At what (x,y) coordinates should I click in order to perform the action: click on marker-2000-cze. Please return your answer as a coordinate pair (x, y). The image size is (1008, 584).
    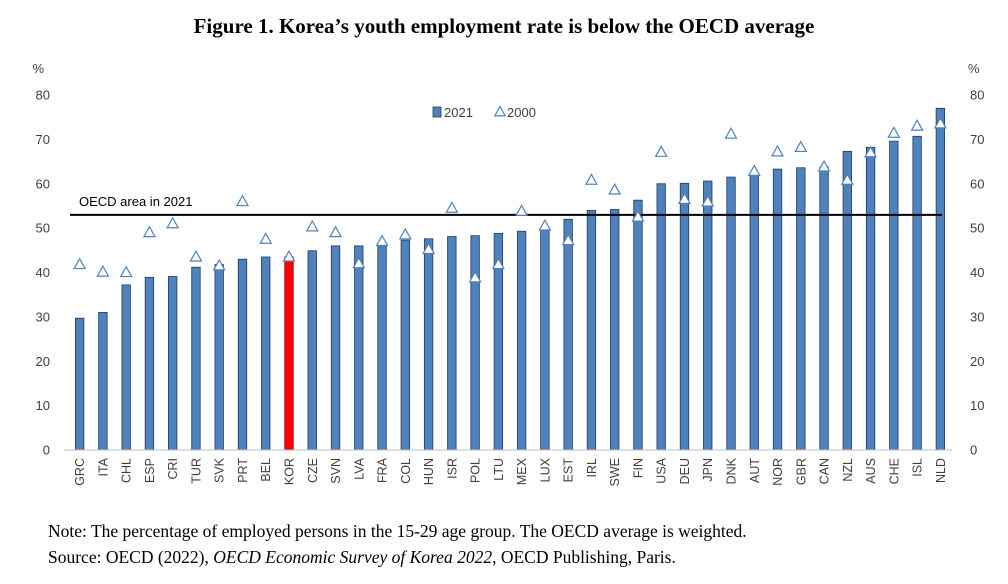
    Looking at the image, I should click on (312, 225).